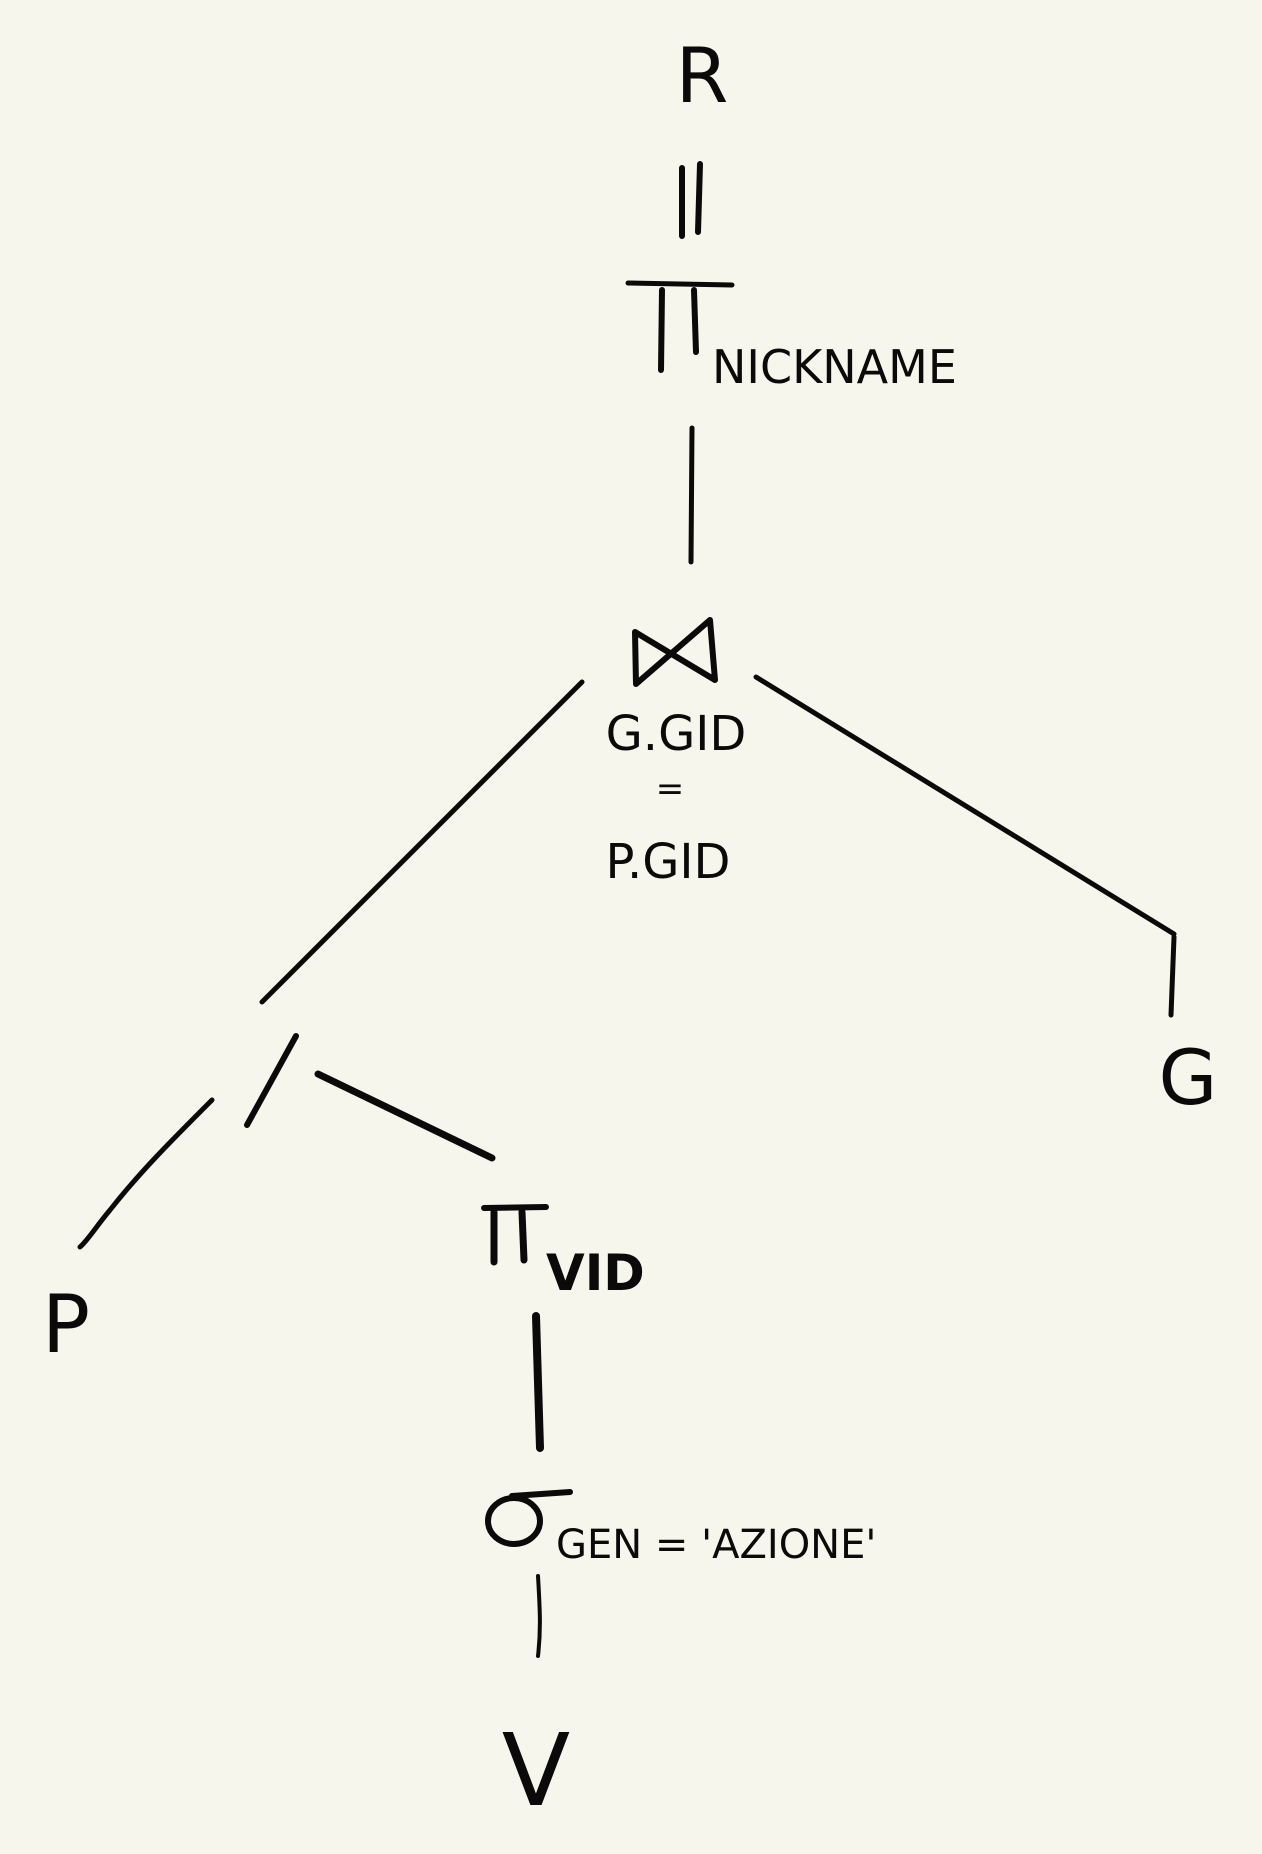 The height and width of the screenshot is (1854, 1262). What do you see at coordinates (1172, 976) in the screenshot?
I see `edge-join-g-tail` at bounding box center [1172, 976].